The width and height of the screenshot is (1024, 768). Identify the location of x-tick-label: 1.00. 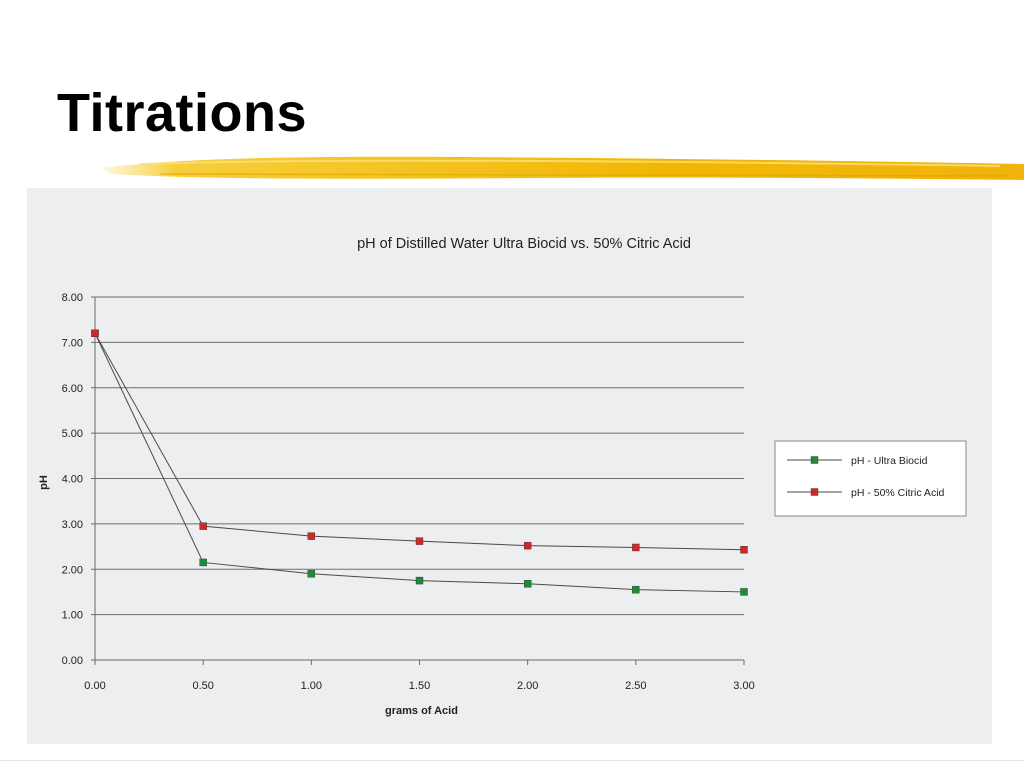
(311, 686).